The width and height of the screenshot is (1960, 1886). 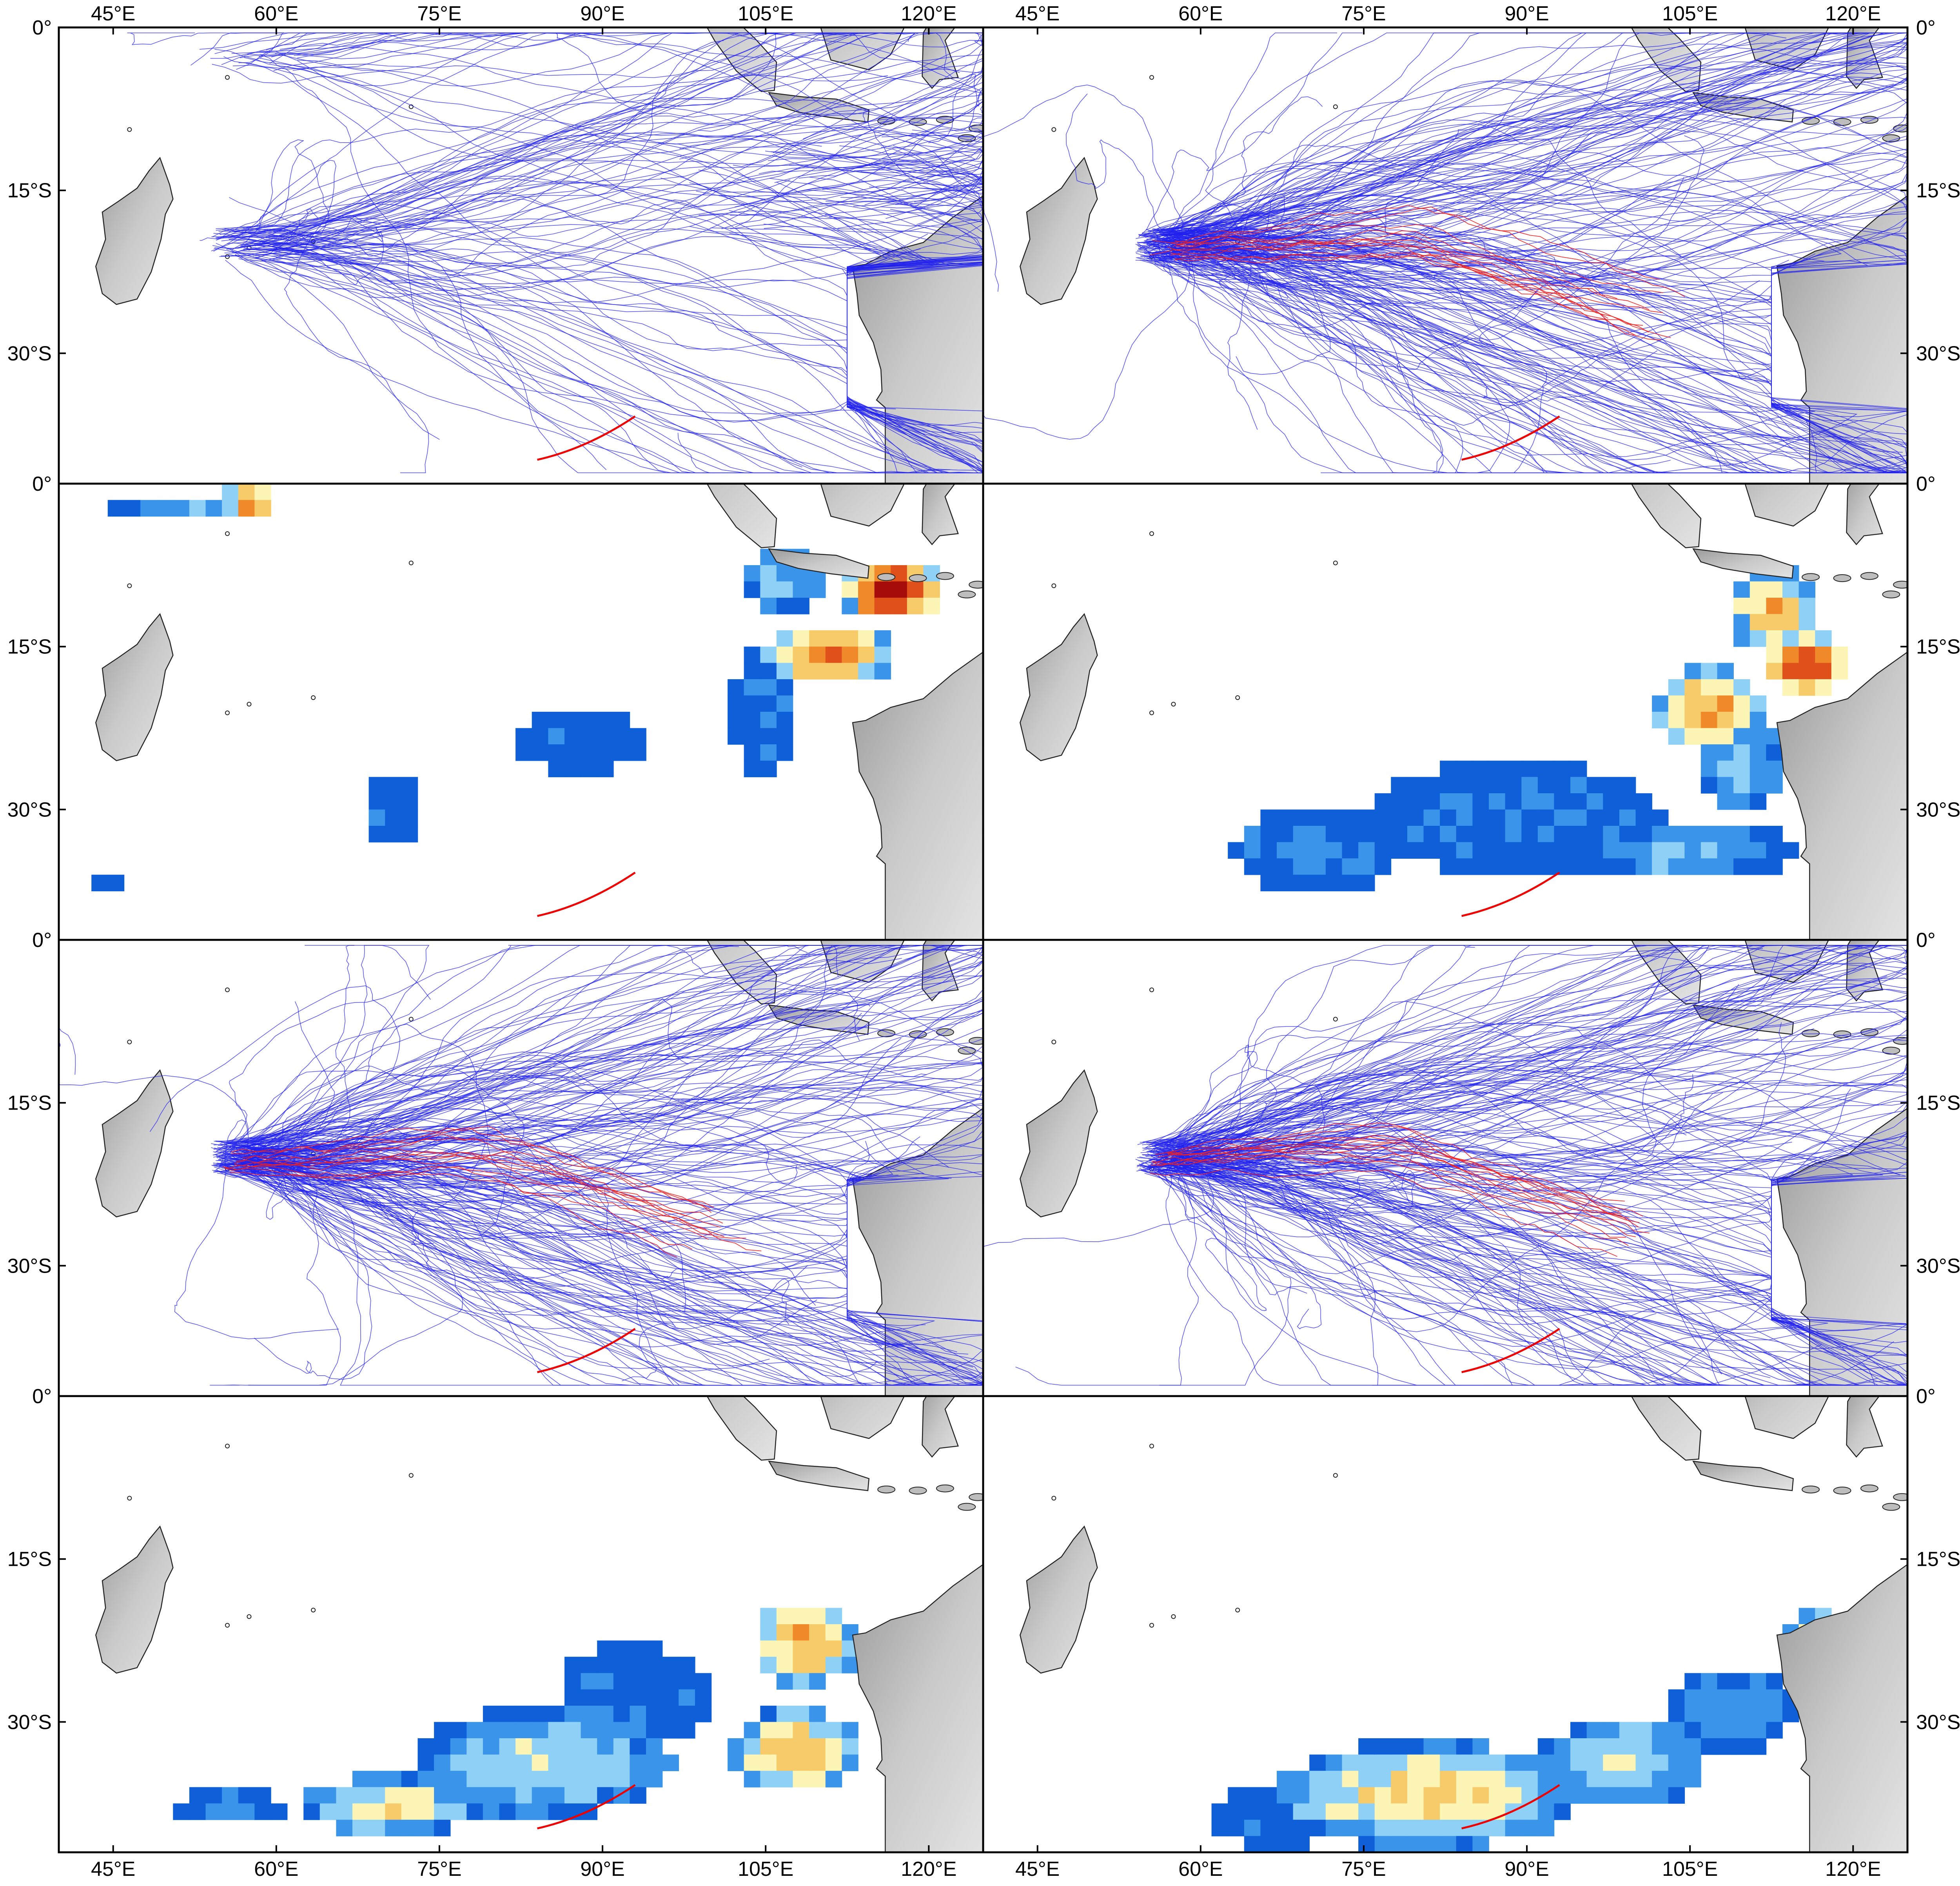 I want to click on sulawesi-landmass, so click(x=1864, y=1427).